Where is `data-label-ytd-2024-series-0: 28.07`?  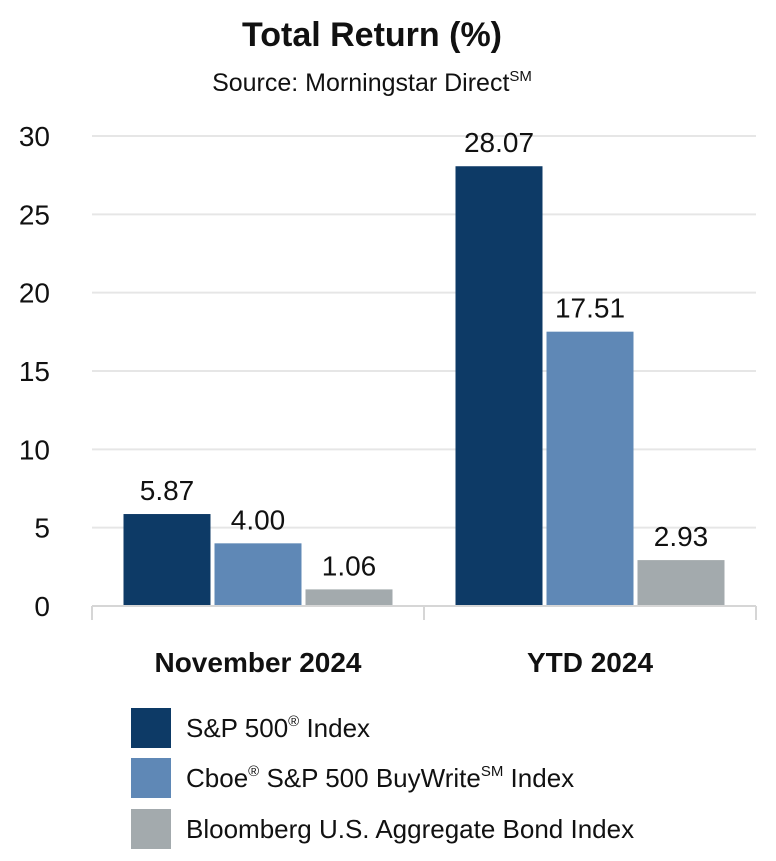
data-label-ytd-2024-series-0: 28.07 is located at coordinates (499, 142).